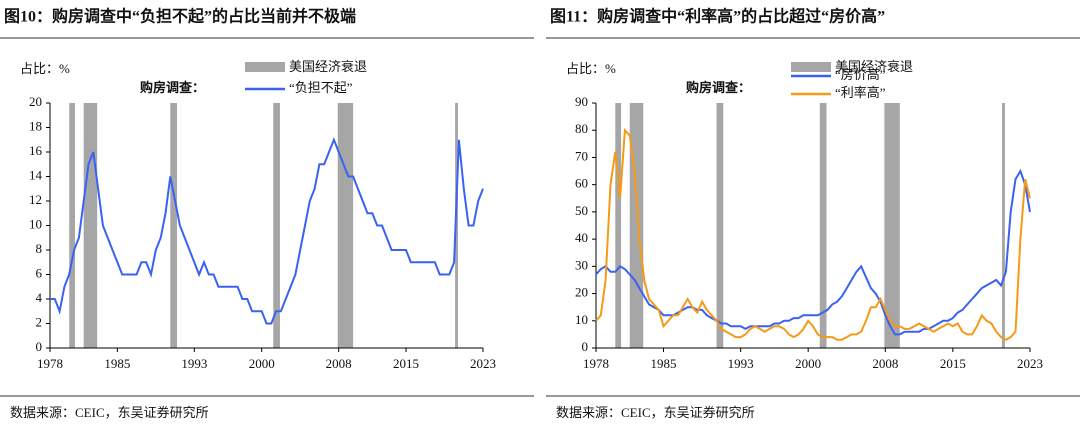  I want to click on chart-title: 图10：购房调查中“负担不起”的占比当前并不极端, so click(180, 16).